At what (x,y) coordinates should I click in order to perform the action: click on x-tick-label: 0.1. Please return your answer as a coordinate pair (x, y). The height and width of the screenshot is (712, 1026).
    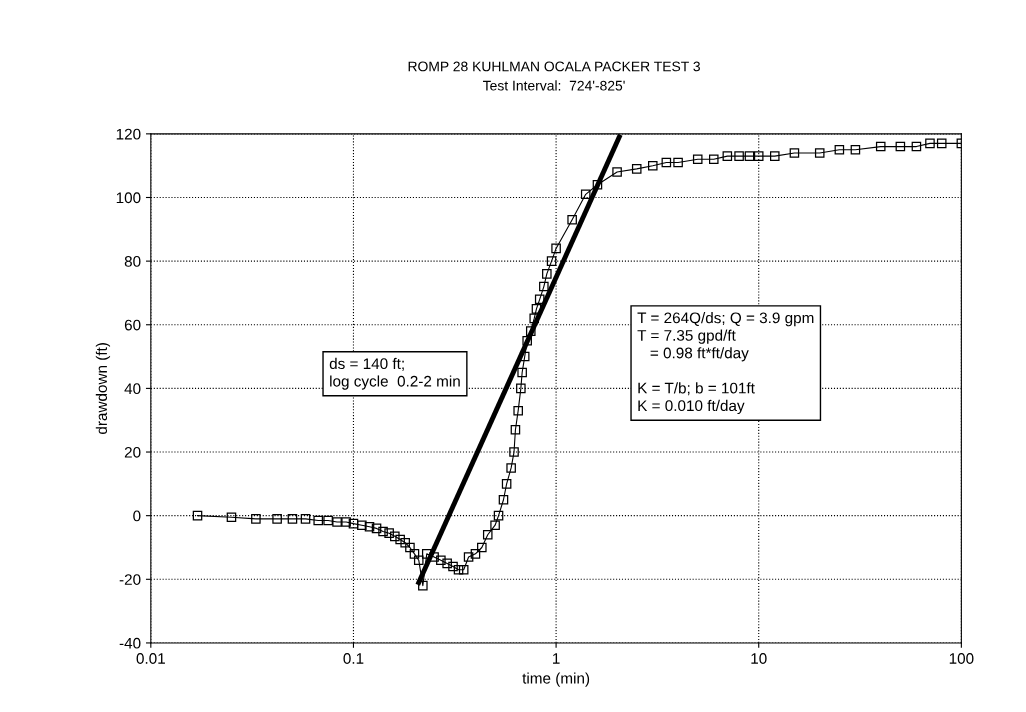
    Looking at the image, I should click on (353, 658).